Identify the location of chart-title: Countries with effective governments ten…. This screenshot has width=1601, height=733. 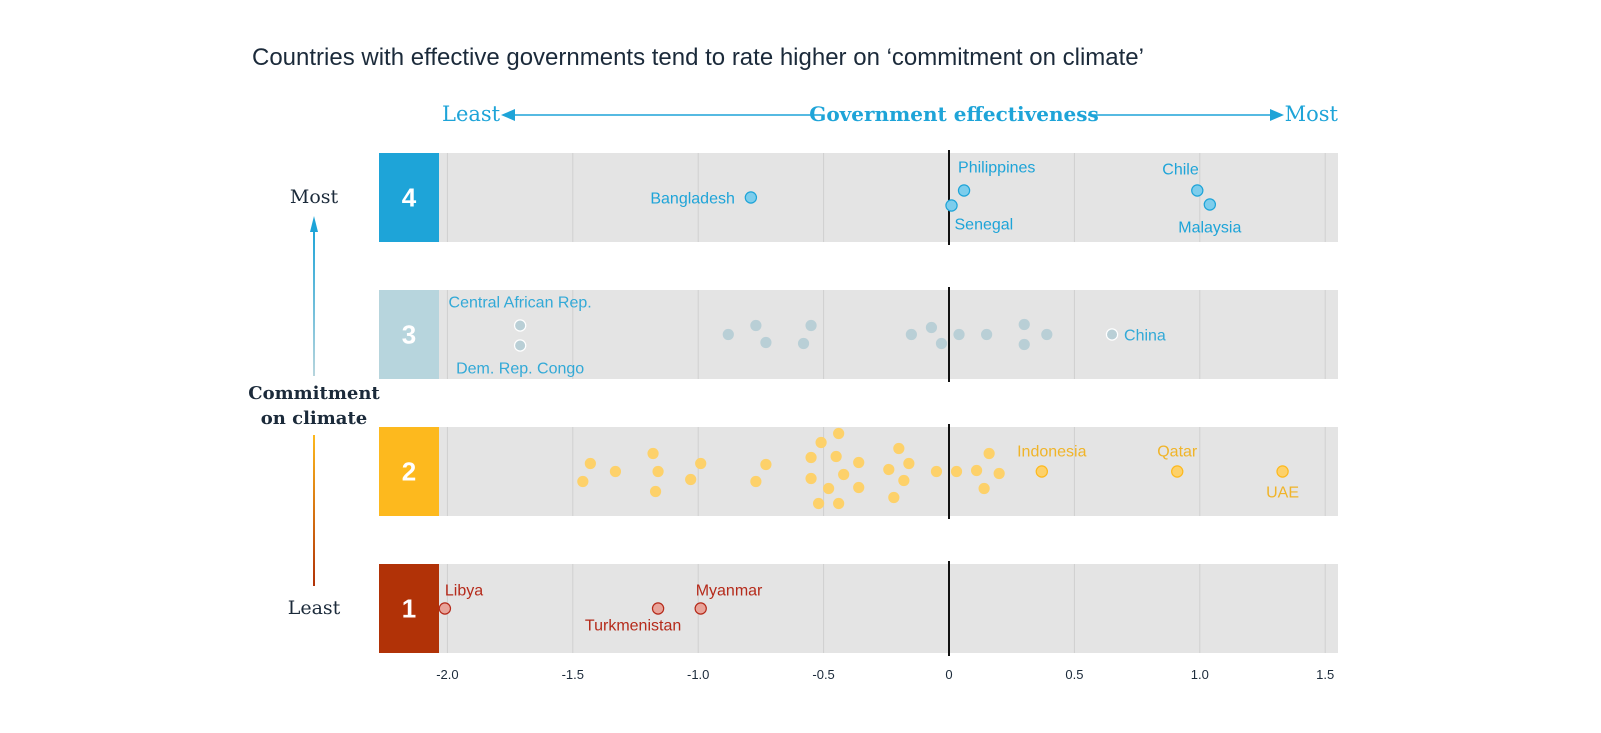
(698, 57).